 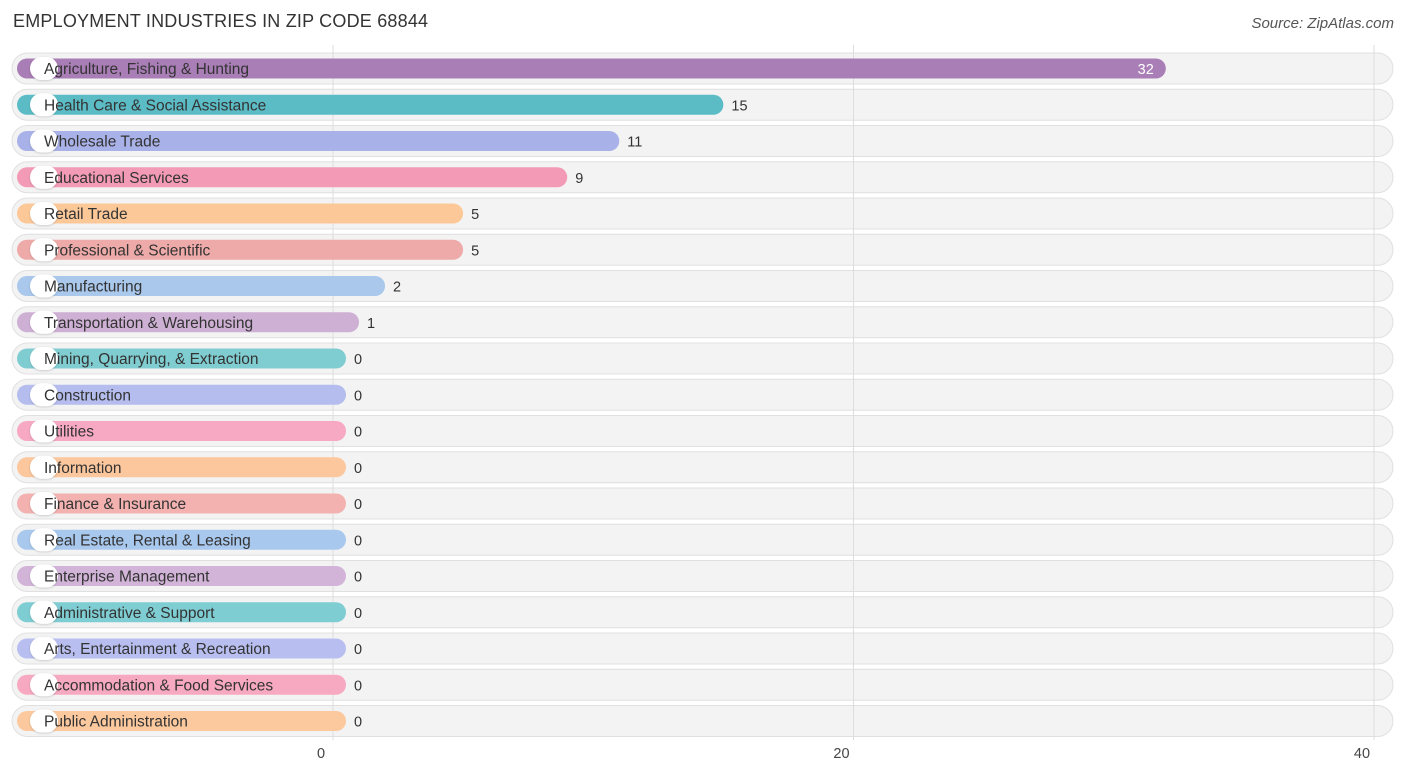 What do you see at coordinates (371, 324) in the screenshot?
I see `value-label: 1` at bounding box center [371, 324].